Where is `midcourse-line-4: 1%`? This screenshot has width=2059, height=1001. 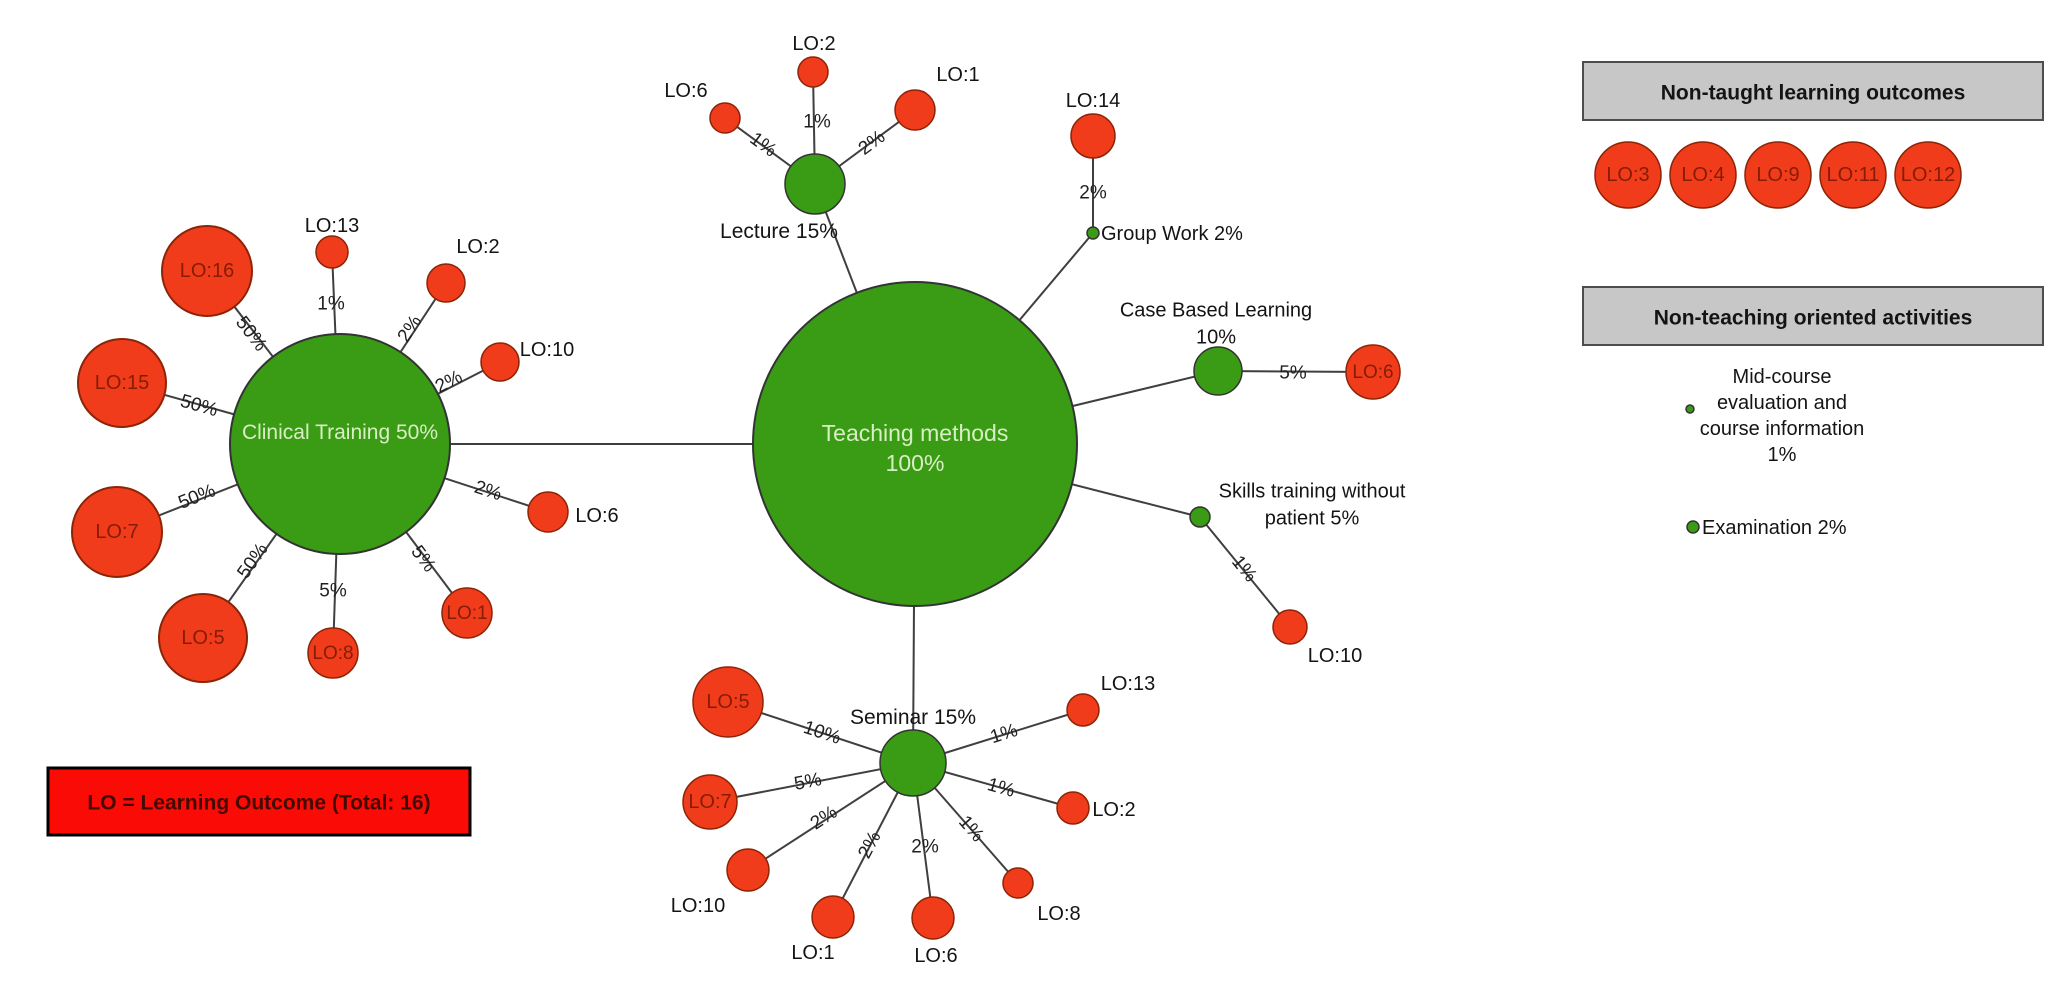
midcourse-line-4: 1% is located at coordinates (1782, 455).